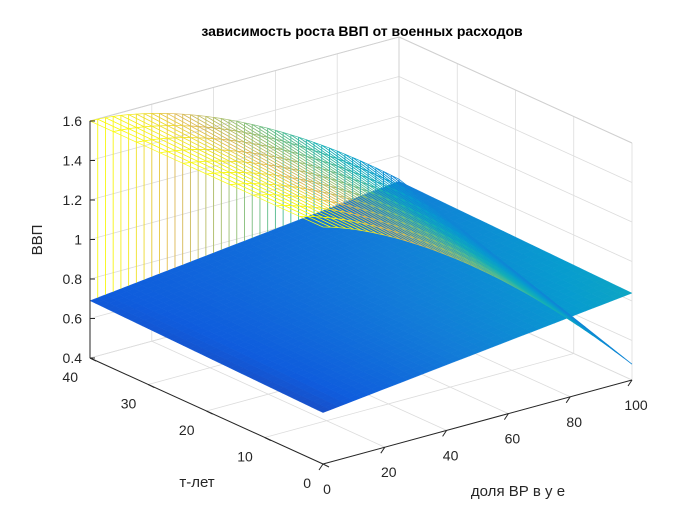 The image size is (700, 525). What do you see at coordinates (73, 121) in the screenshot?
I see `z-tick-label: 1.6` at bounding box center [73, 121].